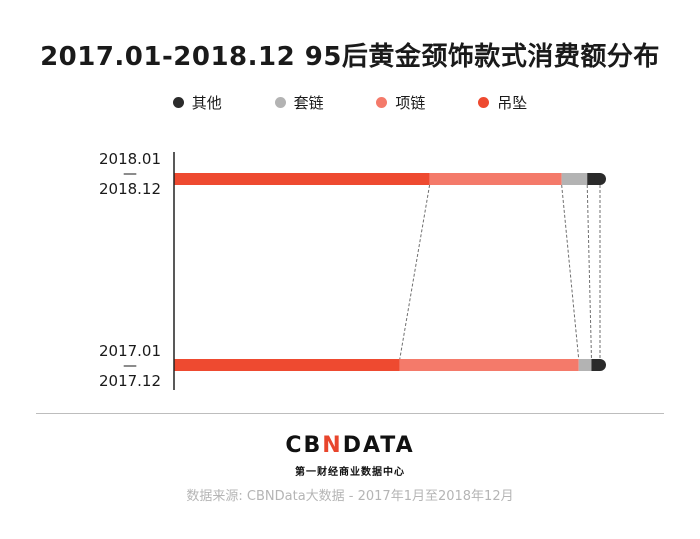 The width and height of the screenshot is (700, 539). Describe the element at coordinates (350, 496) in the screenshot. I see `data-source-note: 数据来源: CBNData大数据 - 2017年1月至2018年12月` at that location.